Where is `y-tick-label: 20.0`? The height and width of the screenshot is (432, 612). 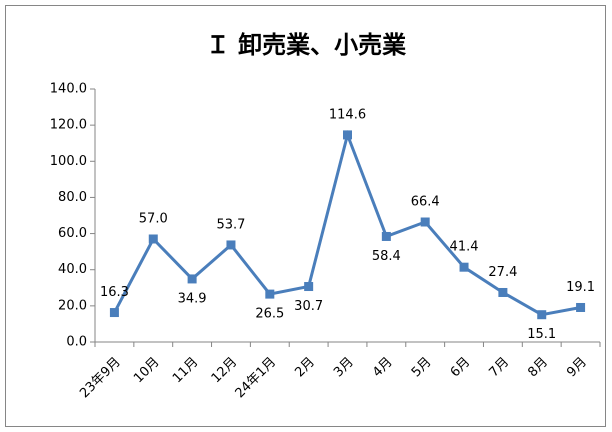 y-tick-label: 20.0 is located at coordinates (72, 305).